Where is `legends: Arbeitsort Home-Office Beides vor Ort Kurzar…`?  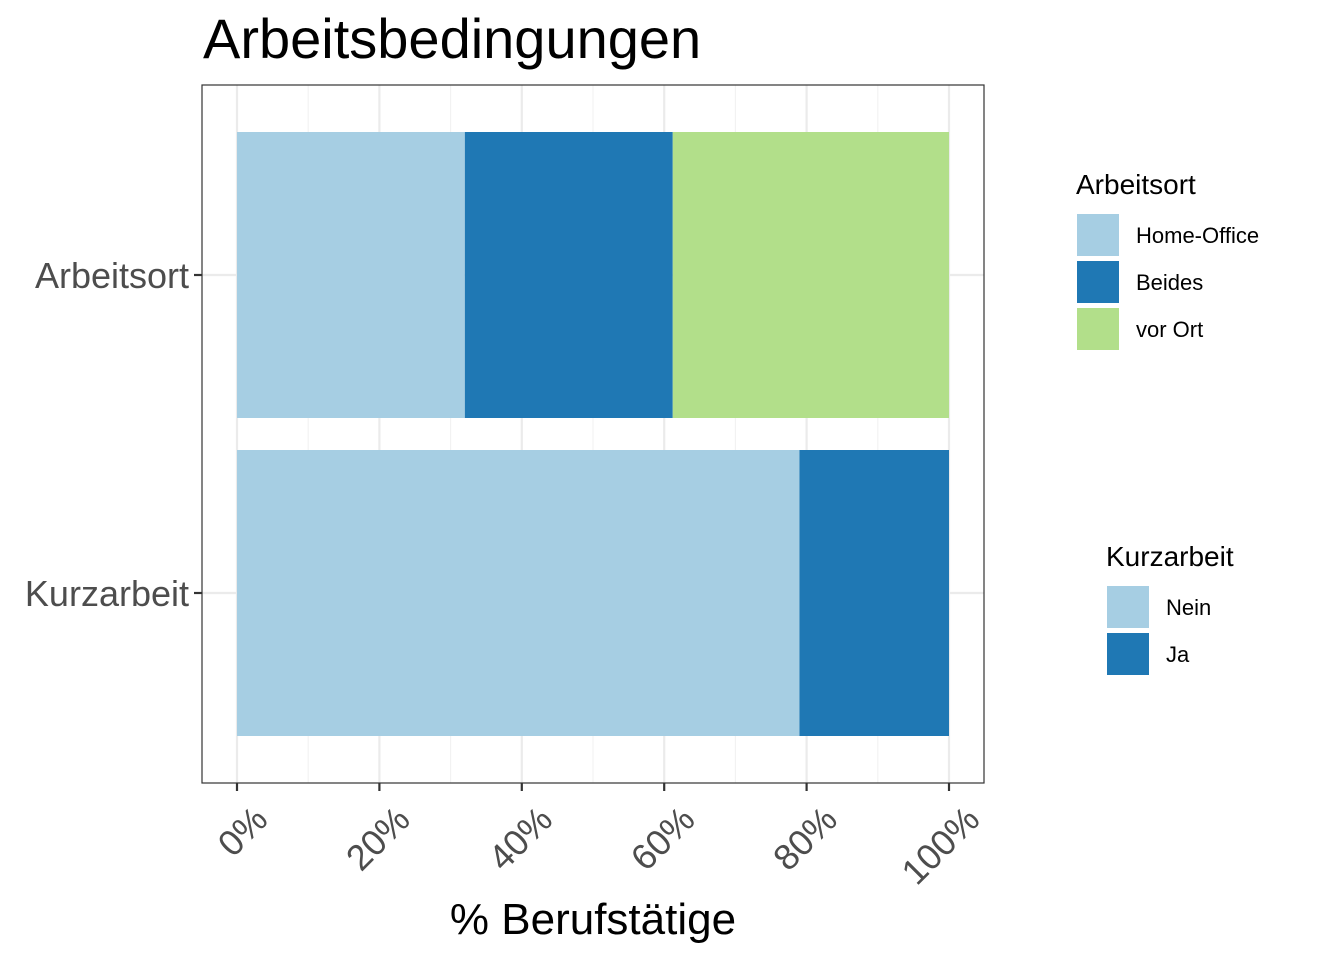 legends: Arbeitsort Home-Office Beides vor Ort Kurzar… is located at coordinates (1167, 423).